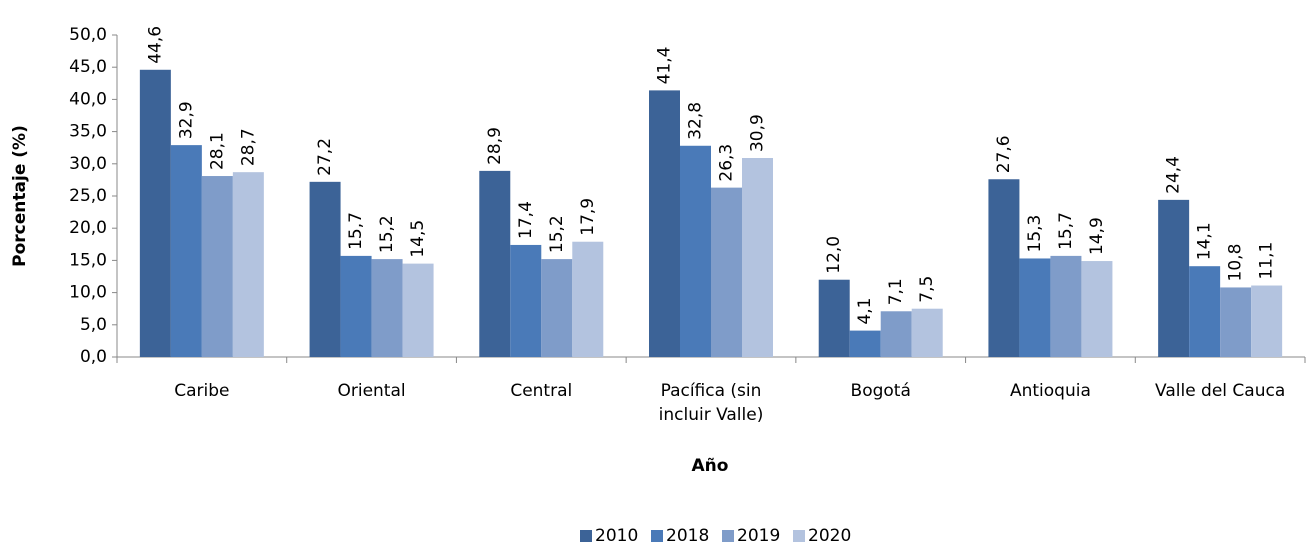 This screenshot has width=1312, height=545. Describe the element at coordinates (248, 147) in the screenshot. I see `value-label: 28,7` at that location.